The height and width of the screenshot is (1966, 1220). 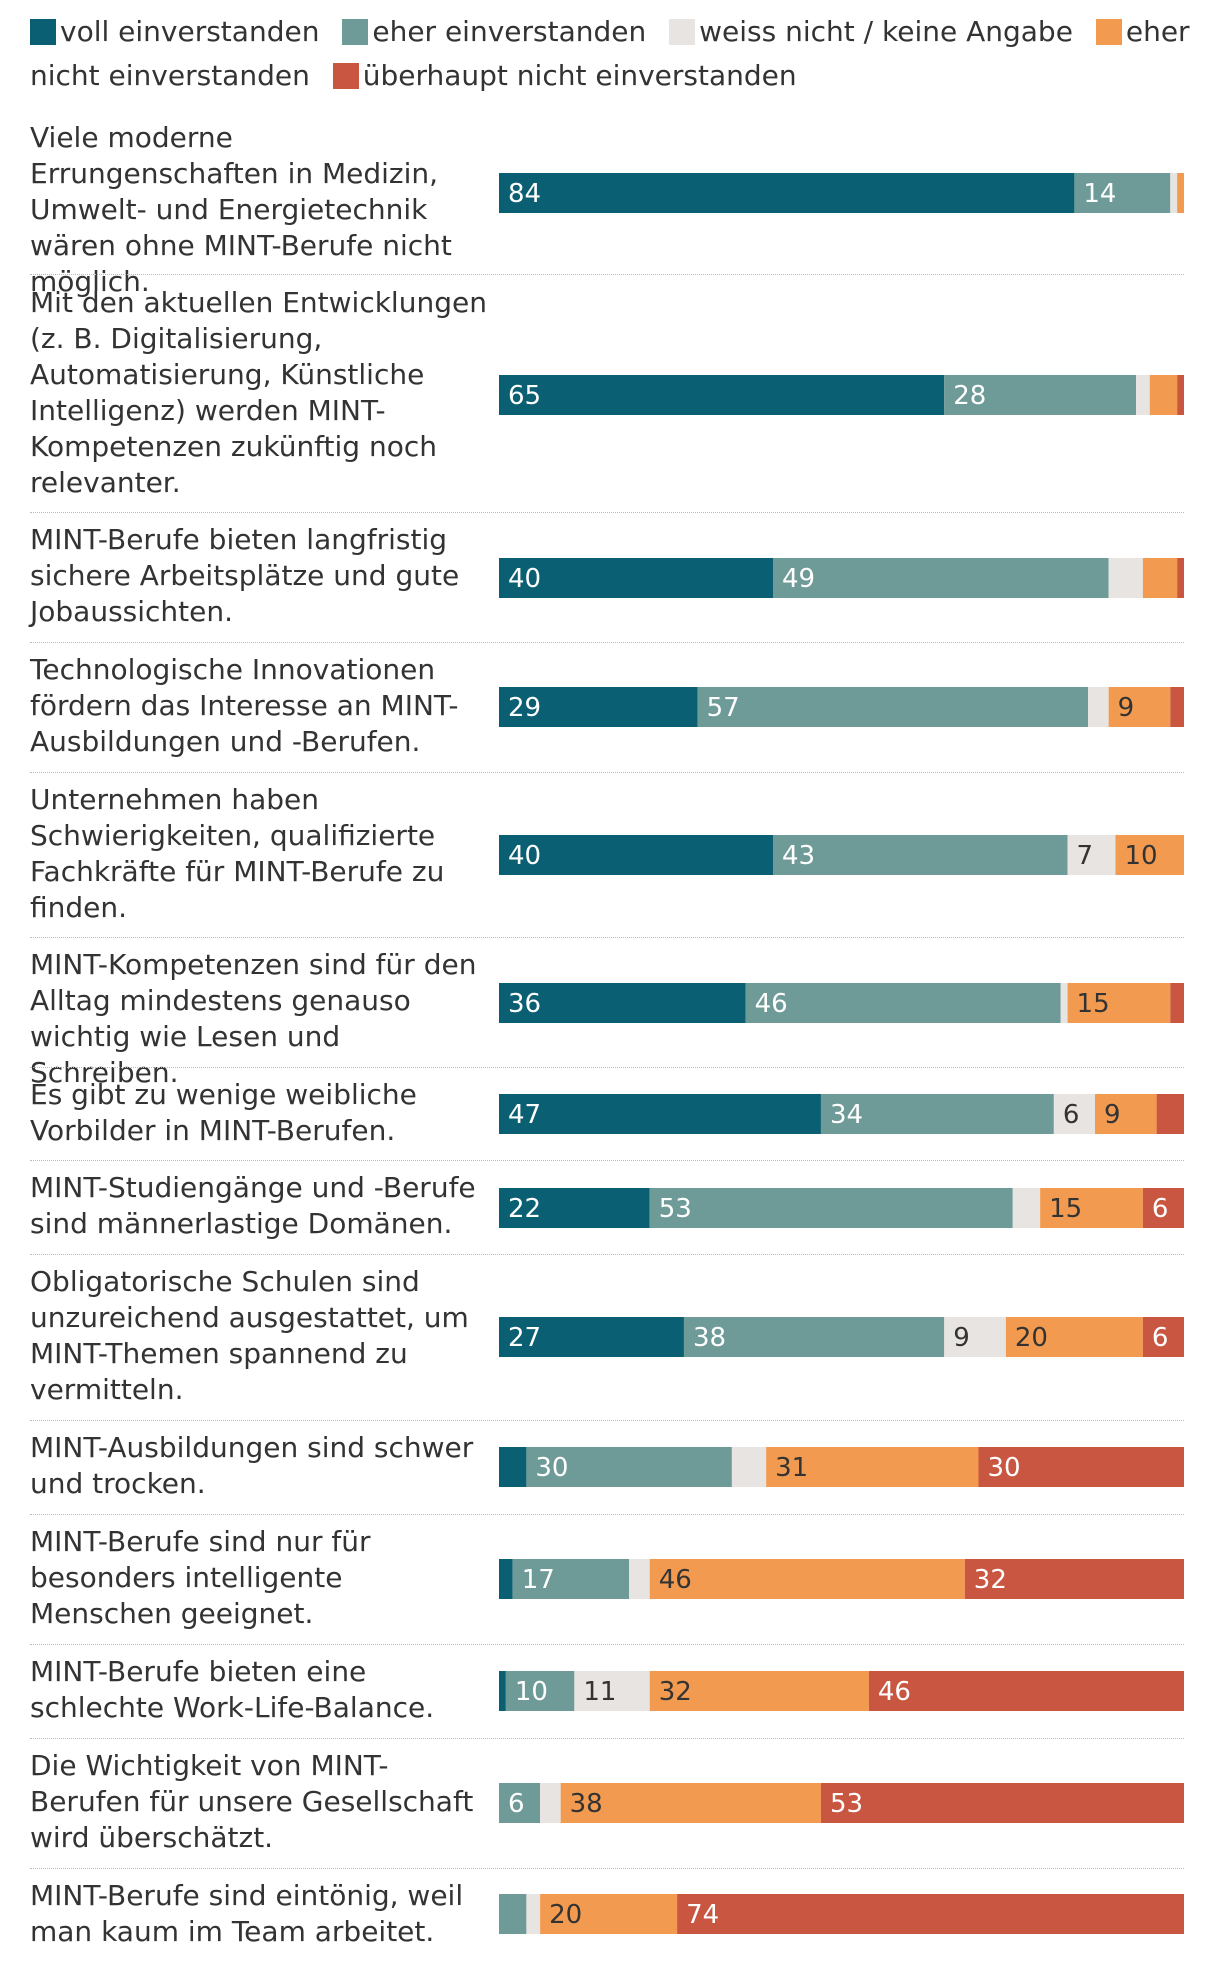 What do you see at coordinates (509, 31) in the screenshot?
I see `legend-label: eher einverstanden` at bounding box center [509, 31].